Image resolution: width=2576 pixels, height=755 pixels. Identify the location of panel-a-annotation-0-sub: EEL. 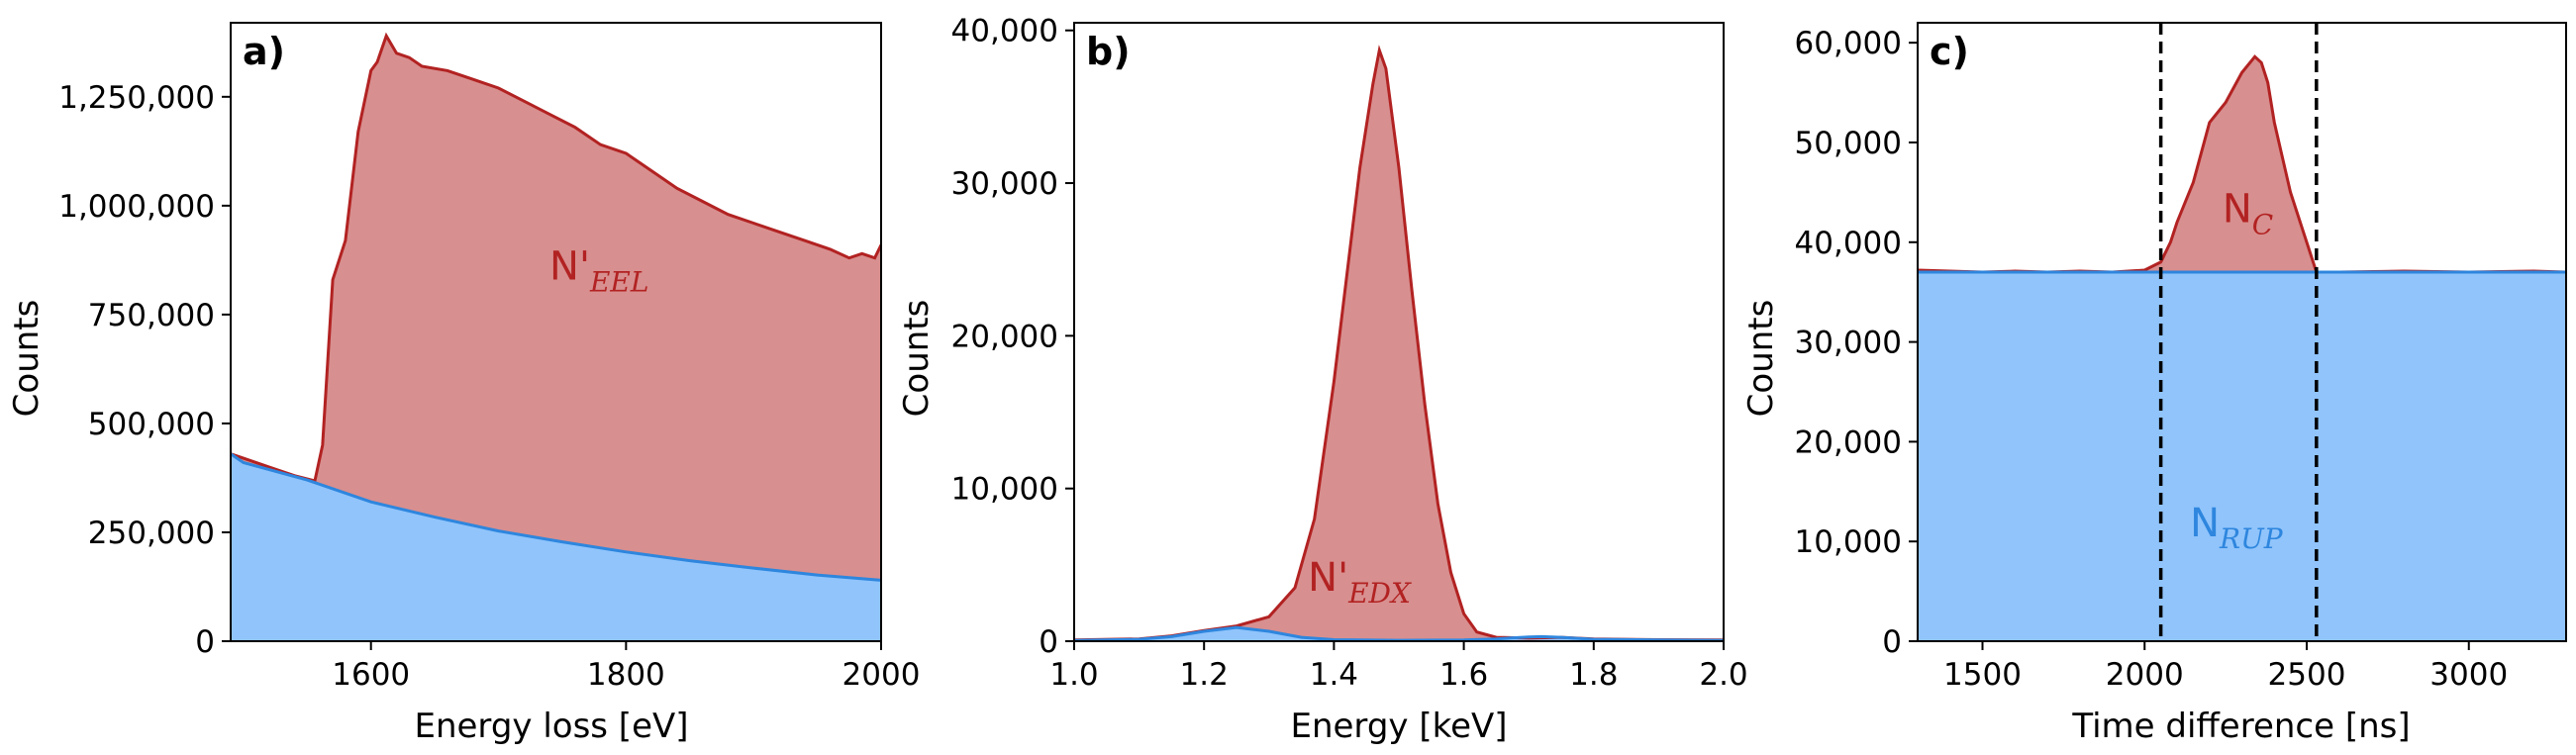
(619, 282).